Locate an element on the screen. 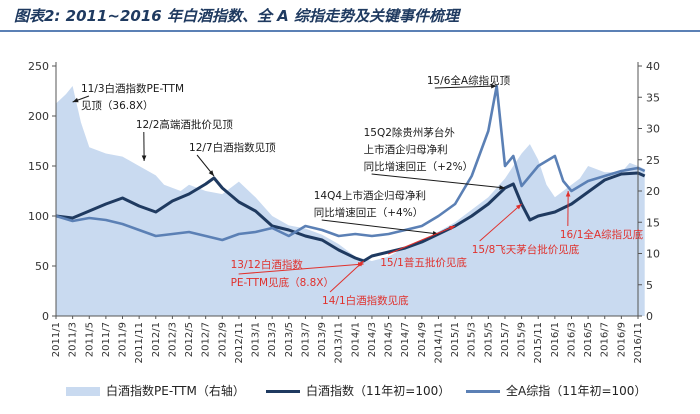 The image size is (700, 414). annotation-label: 15Q2除贵州茅台外 is located at coordinates (410, 132).